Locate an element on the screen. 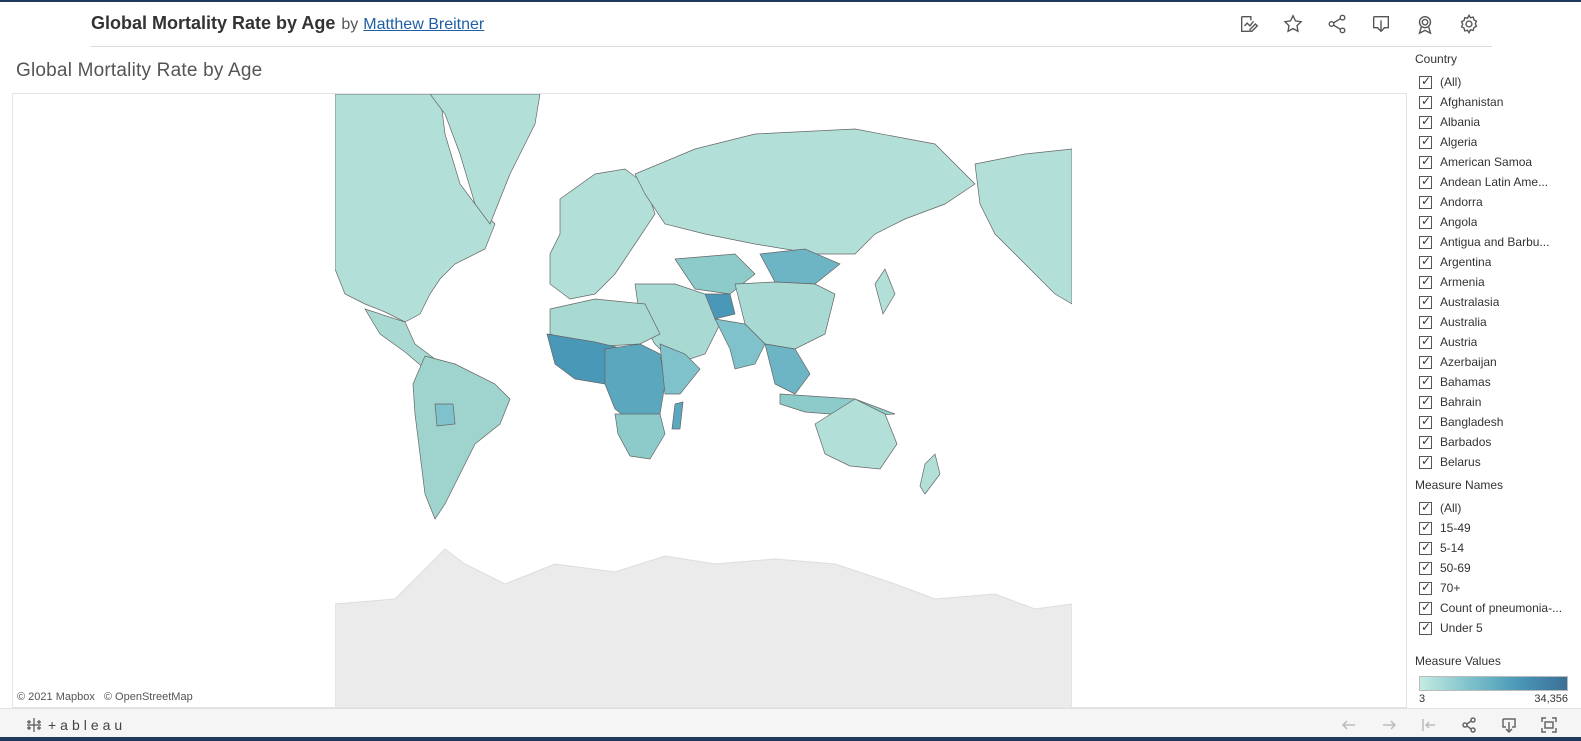 The width and height of the screenshot is (1581, 741). measure-filter-option-label: (All) is located at coordinates (1451, 508).